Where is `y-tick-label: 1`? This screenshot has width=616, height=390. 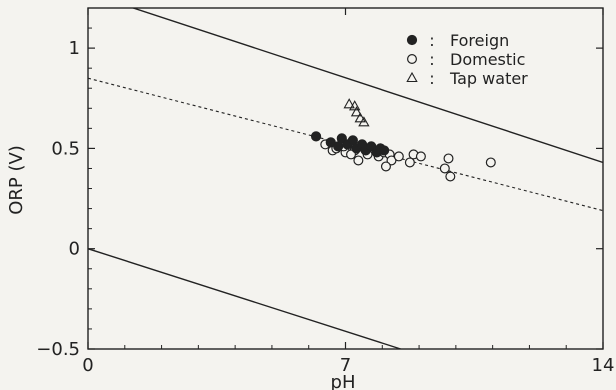
y-tick-label: 1 is located at coordinates (74, 48).